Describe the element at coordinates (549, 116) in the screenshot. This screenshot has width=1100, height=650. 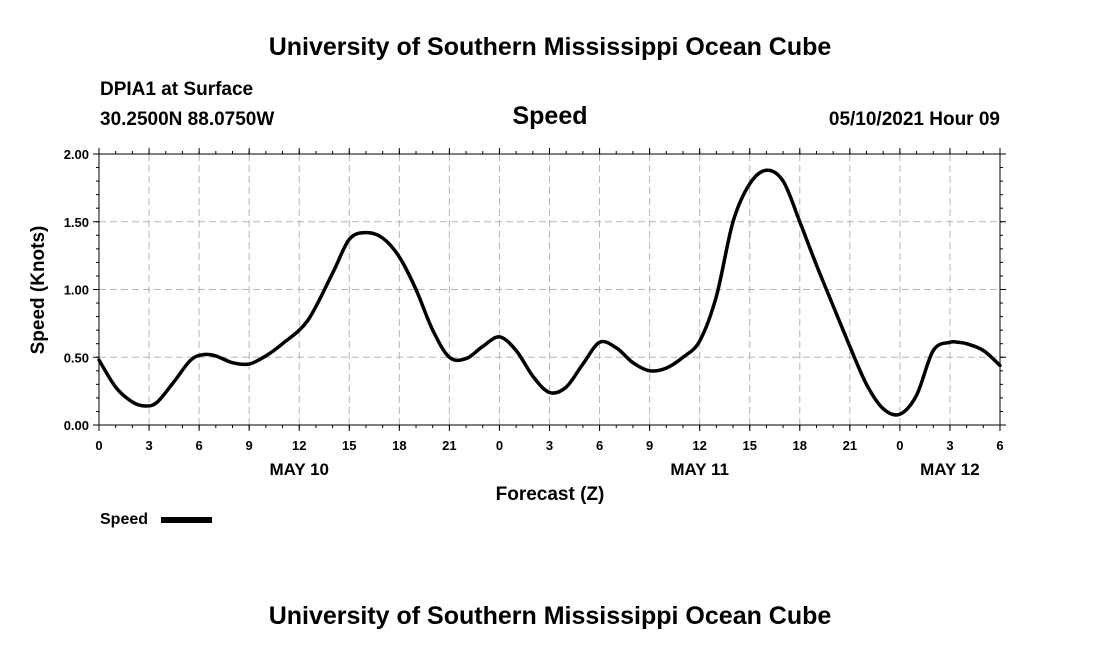
I see `chart-title: Speed` at that location.